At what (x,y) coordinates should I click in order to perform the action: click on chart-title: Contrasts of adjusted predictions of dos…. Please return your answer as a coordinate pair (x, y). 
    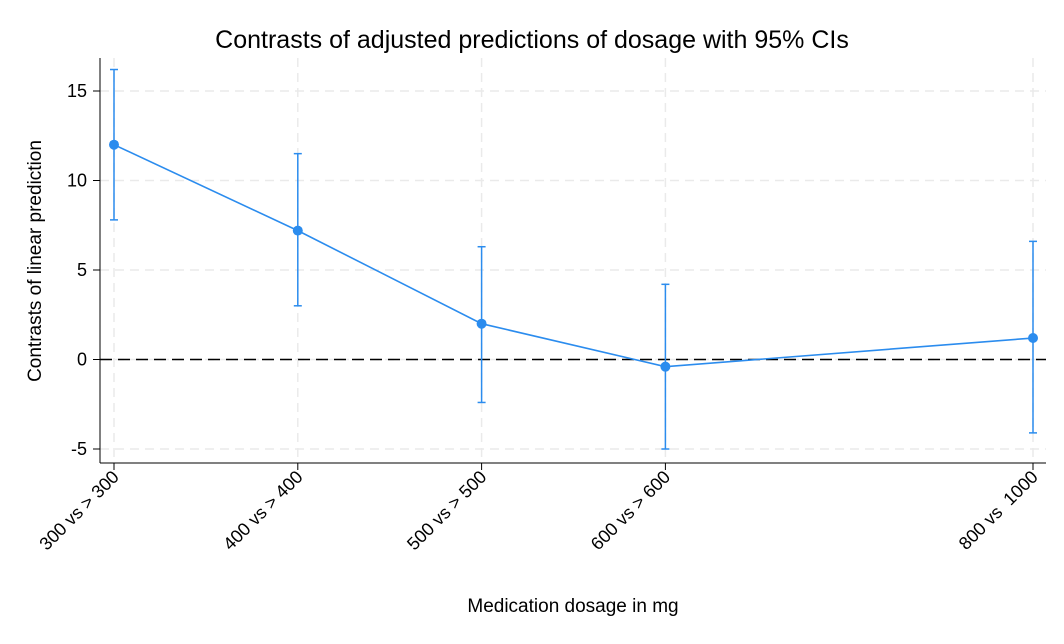
    Looking at the image, I should click on (532, 40).